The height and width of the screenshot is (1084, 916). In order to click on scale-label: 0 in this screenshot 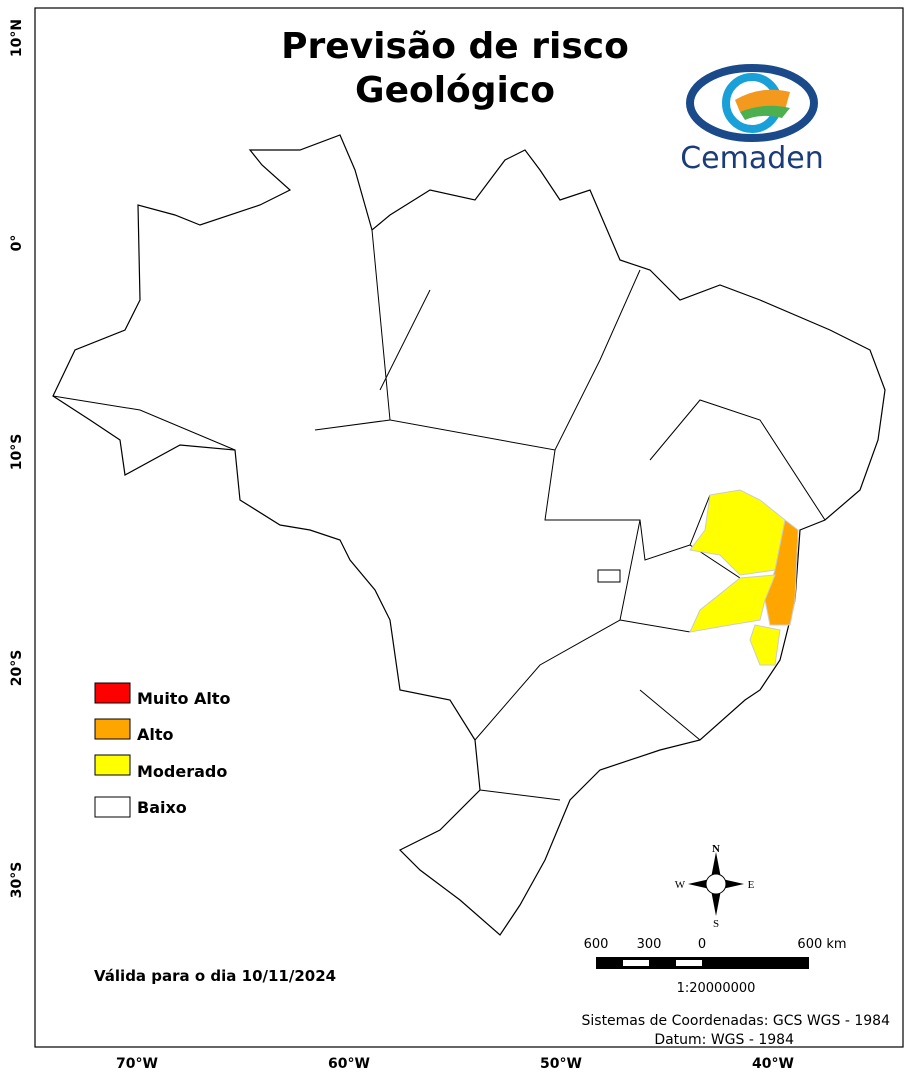, I will do `click(702, 944)`.